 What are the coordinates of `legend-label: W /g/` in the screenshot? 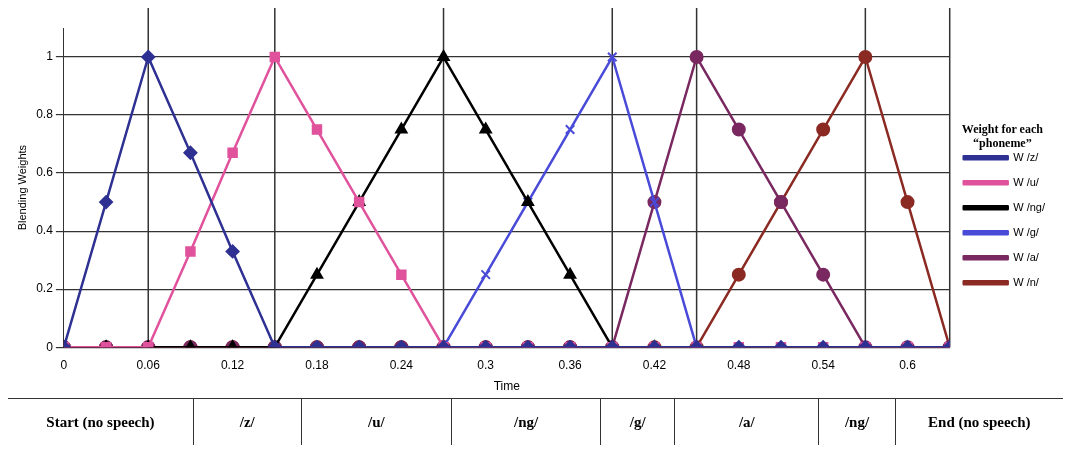 It's located at (1026, 231).